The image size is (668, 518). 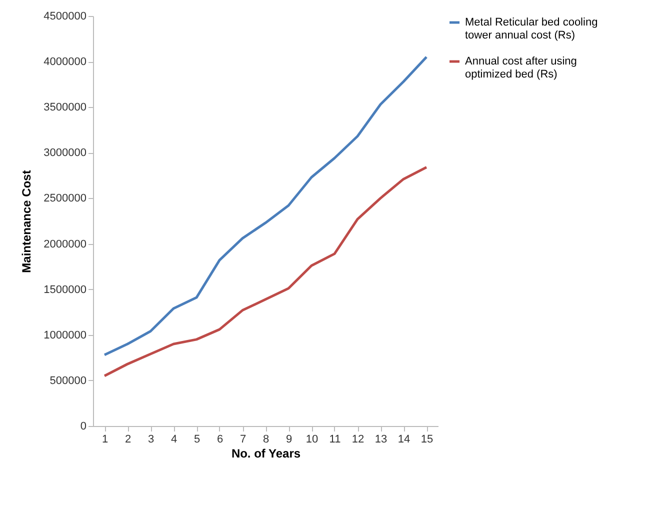 What do you see at coordinates (531, 29) in the screenshot?
I see `legend-label: Metal Reticular bed cooling tower annual cost (Rs)` at bounding box center [531, 29].